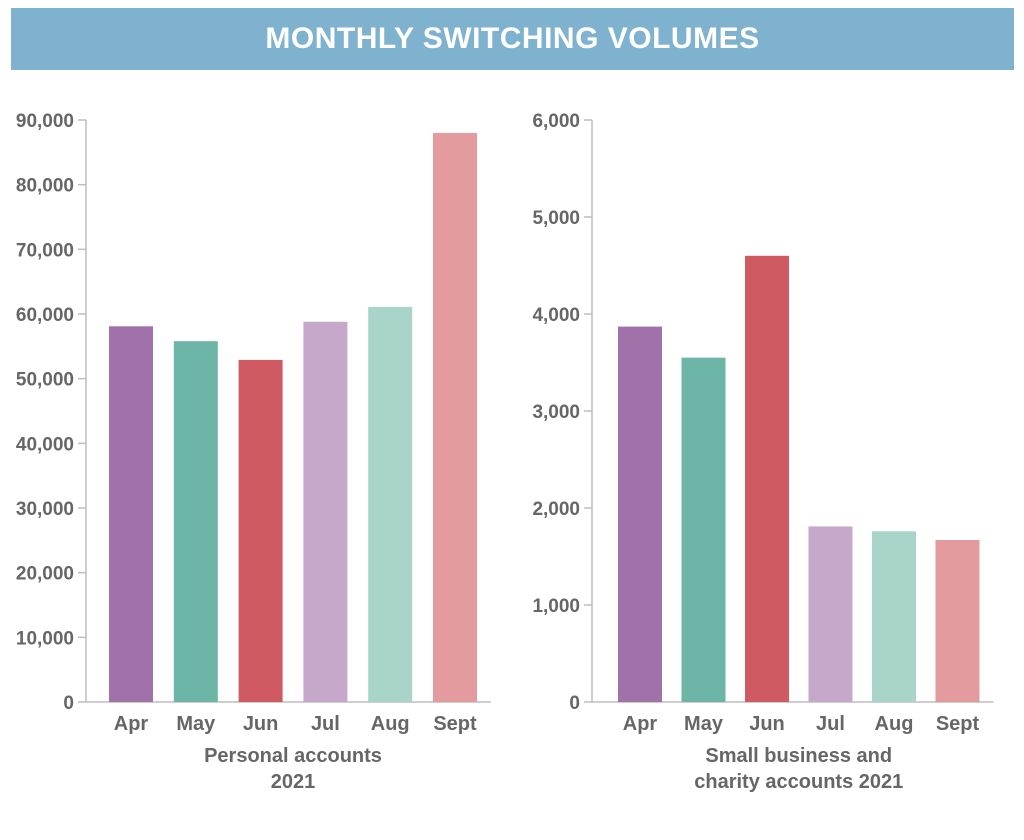 Image resolution: width=1024 pixels, height=840 pixels. I want to click on y-tick-label: 80,000, so click(45, 186).